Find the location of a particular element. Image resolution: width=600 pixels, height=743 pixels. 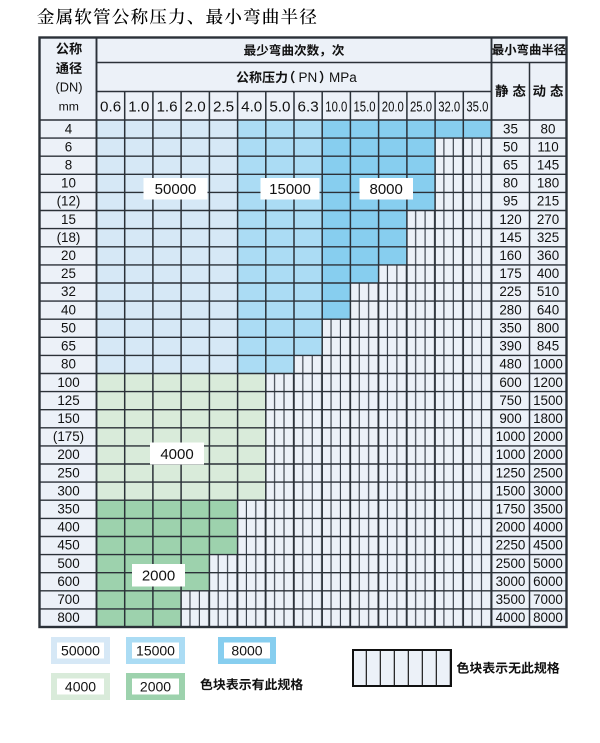

svg-text: 1.0 is located at coordinates (138, 106).